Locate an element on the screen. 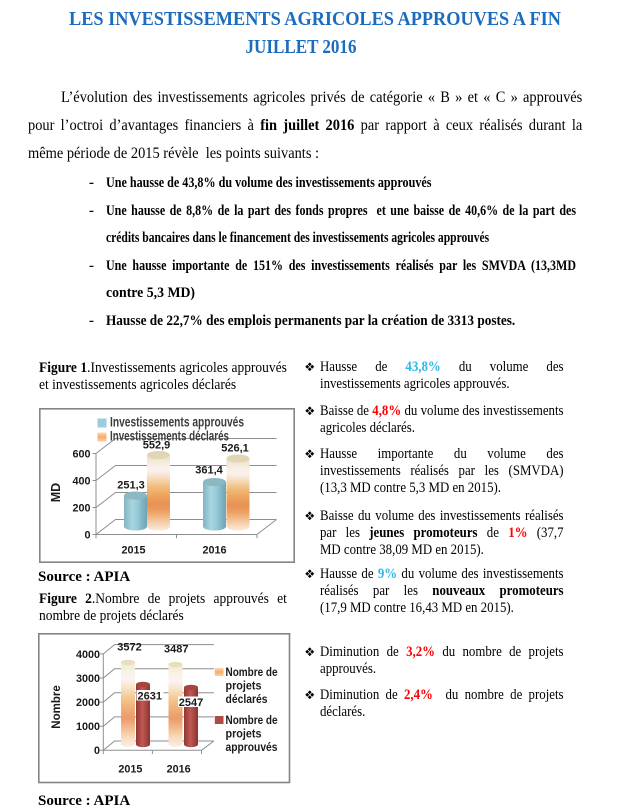 This screenshot has width=630, height=812. svg-text: 361,4 is located at coordinates (209, 471).